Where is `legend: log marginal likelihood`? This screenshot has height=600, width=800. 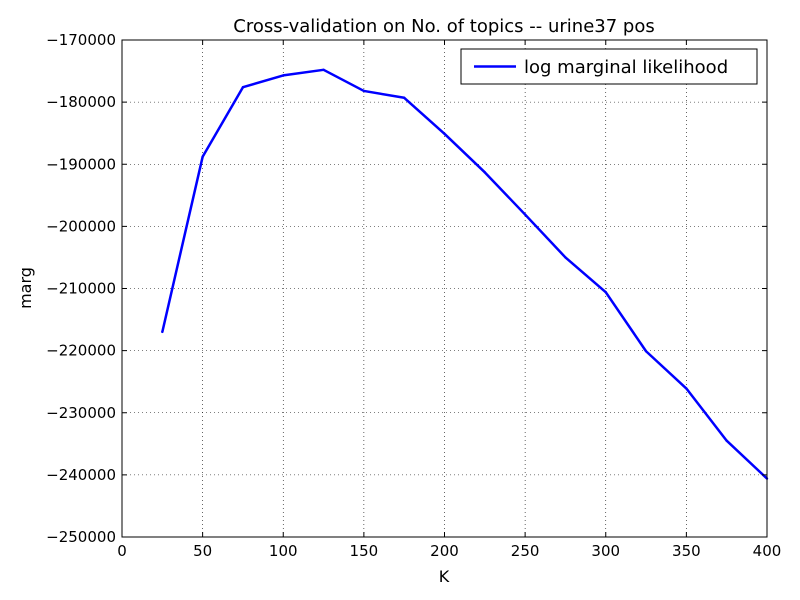 legend: log marginal likelihood is located at coordinates (609, 66).